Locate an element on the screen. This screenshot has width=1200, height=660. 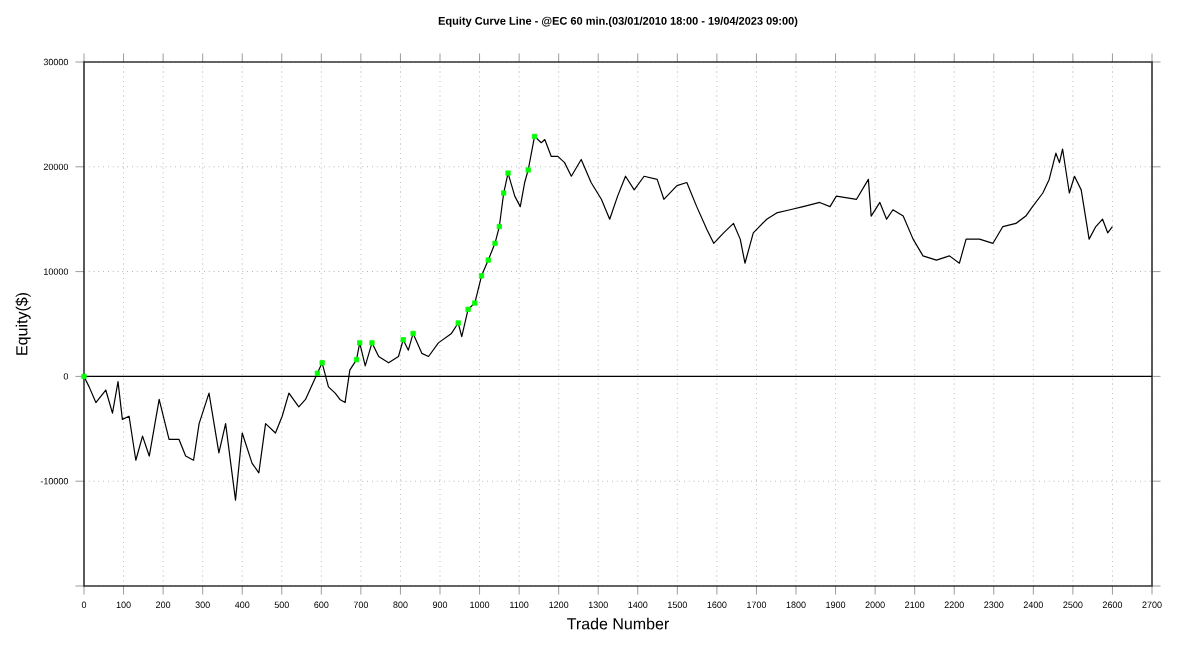
y-axis-title: Equity($) is located at coordinates (23, 324).